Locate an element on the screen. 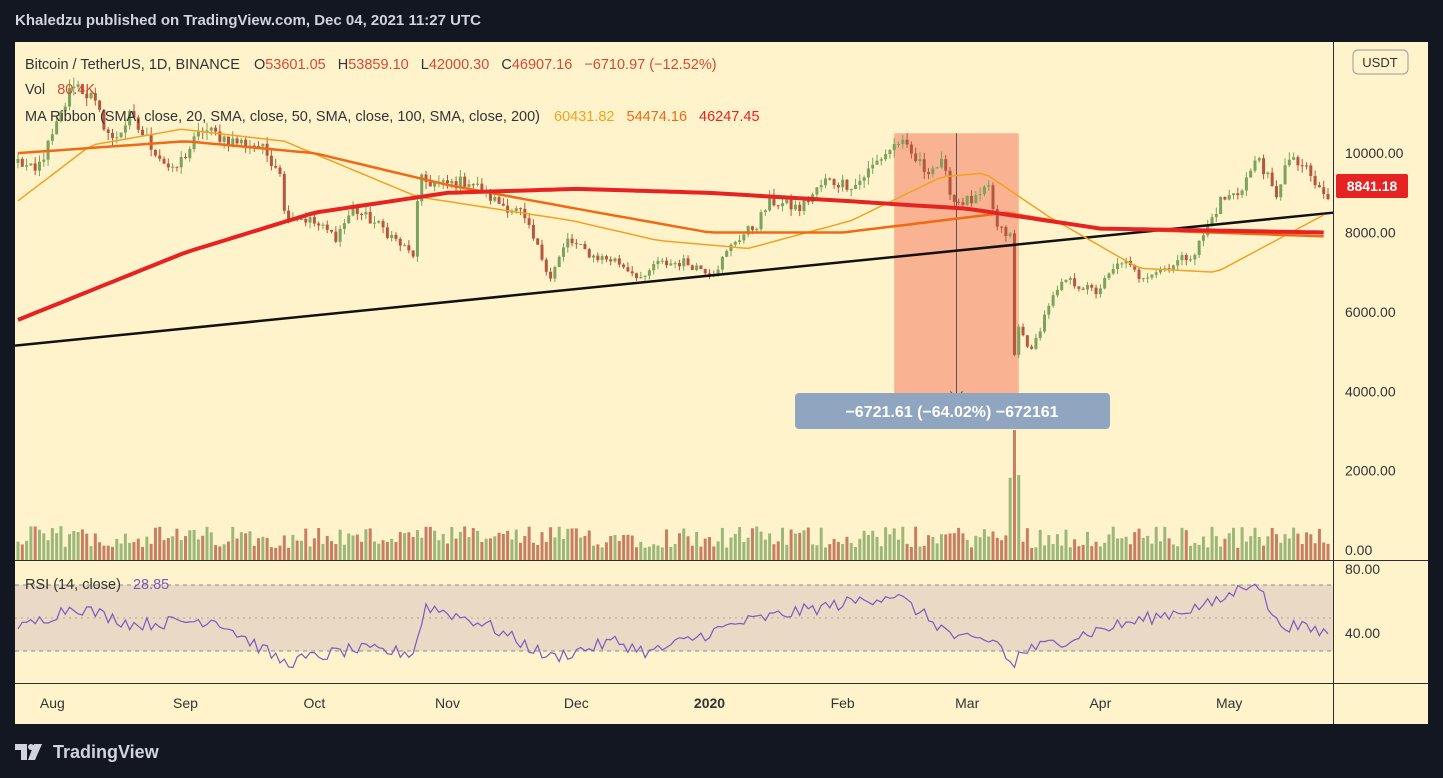  rsi-lower-label: 40.00 is located at coordinates (1362, 633).